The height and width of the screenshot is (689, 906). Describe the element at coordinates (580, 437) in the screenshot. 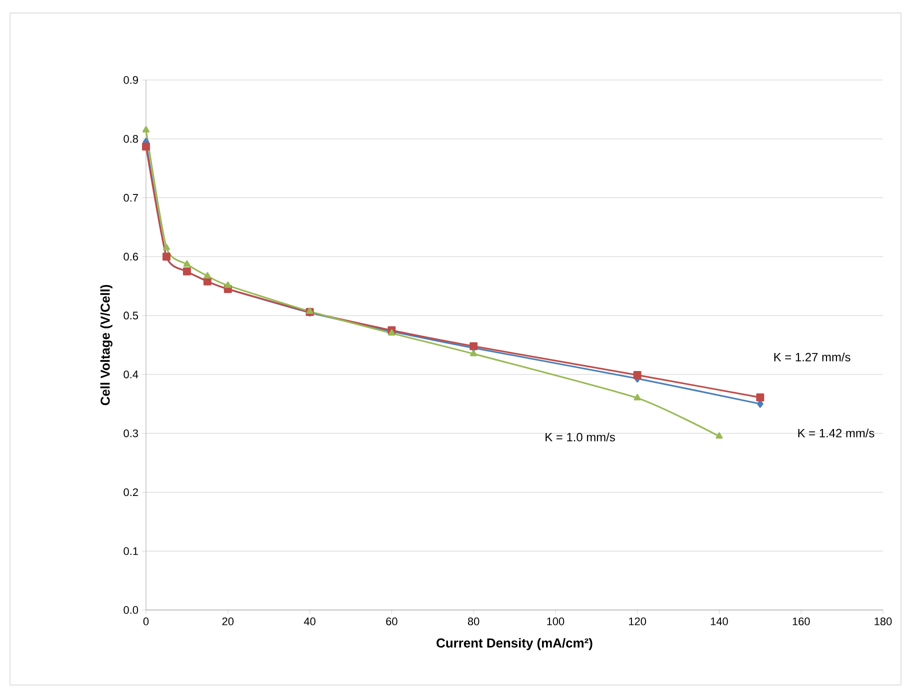

I see `annotation: K = 1.0 mm/s` at that location.